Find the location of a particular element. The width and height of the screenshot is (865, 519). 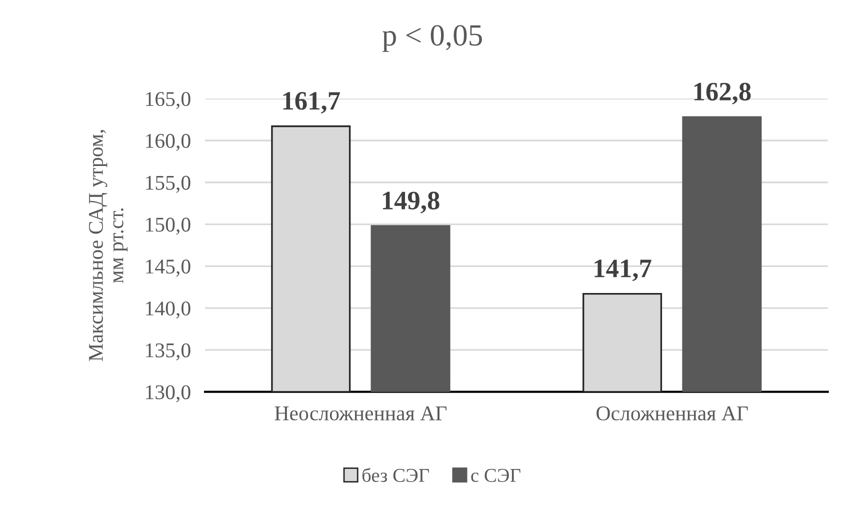

data-label: 149,8 is located at coordinates (411, 203).